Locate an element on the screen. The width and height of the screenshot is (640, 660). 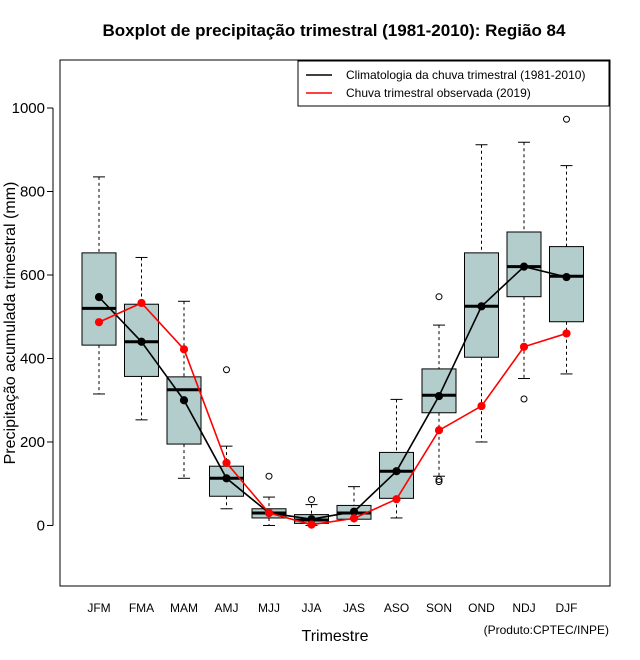
point-observed-ASO is located at coordinates (396, 499).